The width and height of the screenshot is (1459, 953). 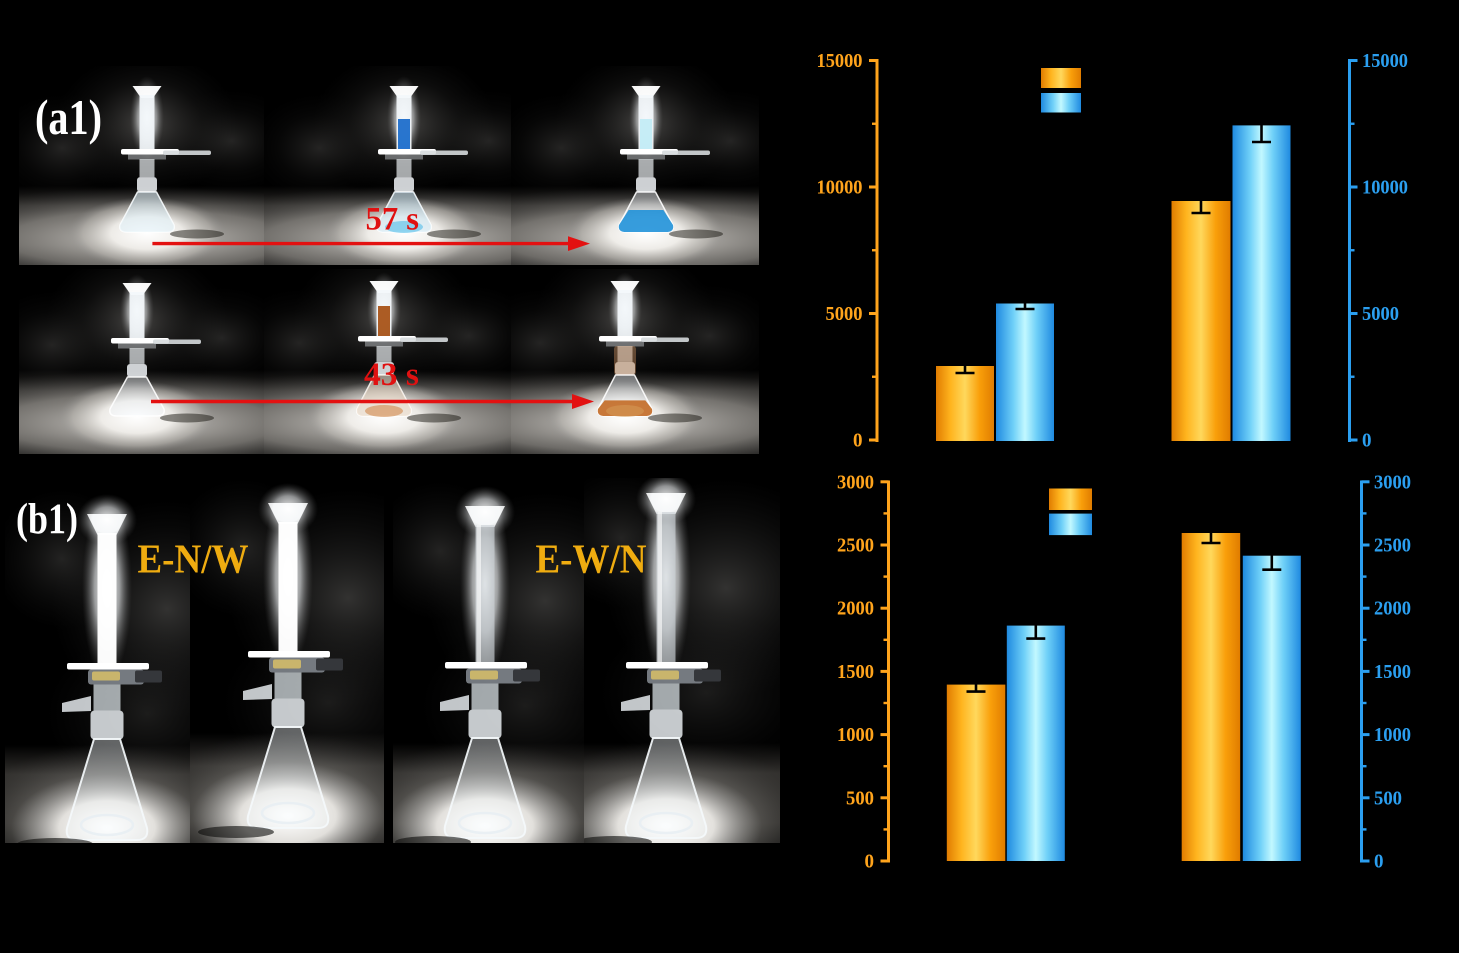 What do you see at coordinates (47, 519) in the screenshot?
I see `svg-text: (b1)` at bounding box center [47, 519].